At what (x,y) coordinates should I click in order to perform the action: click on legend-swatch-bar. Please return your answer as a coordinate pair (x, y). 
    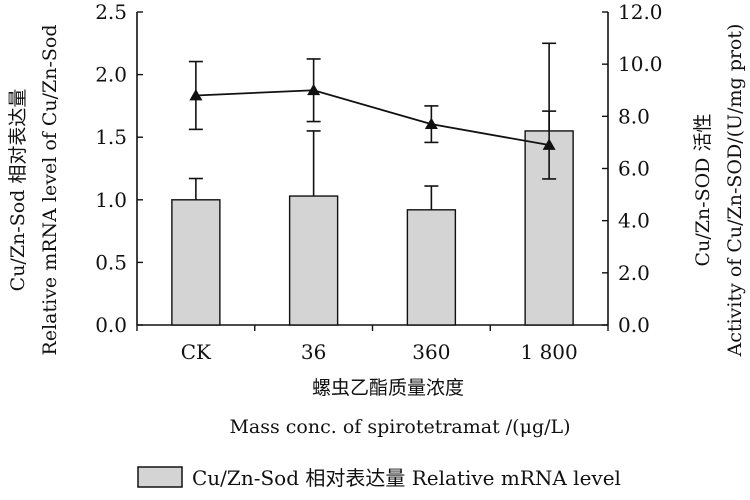
    Looking at the image, I should click on (160, 477).